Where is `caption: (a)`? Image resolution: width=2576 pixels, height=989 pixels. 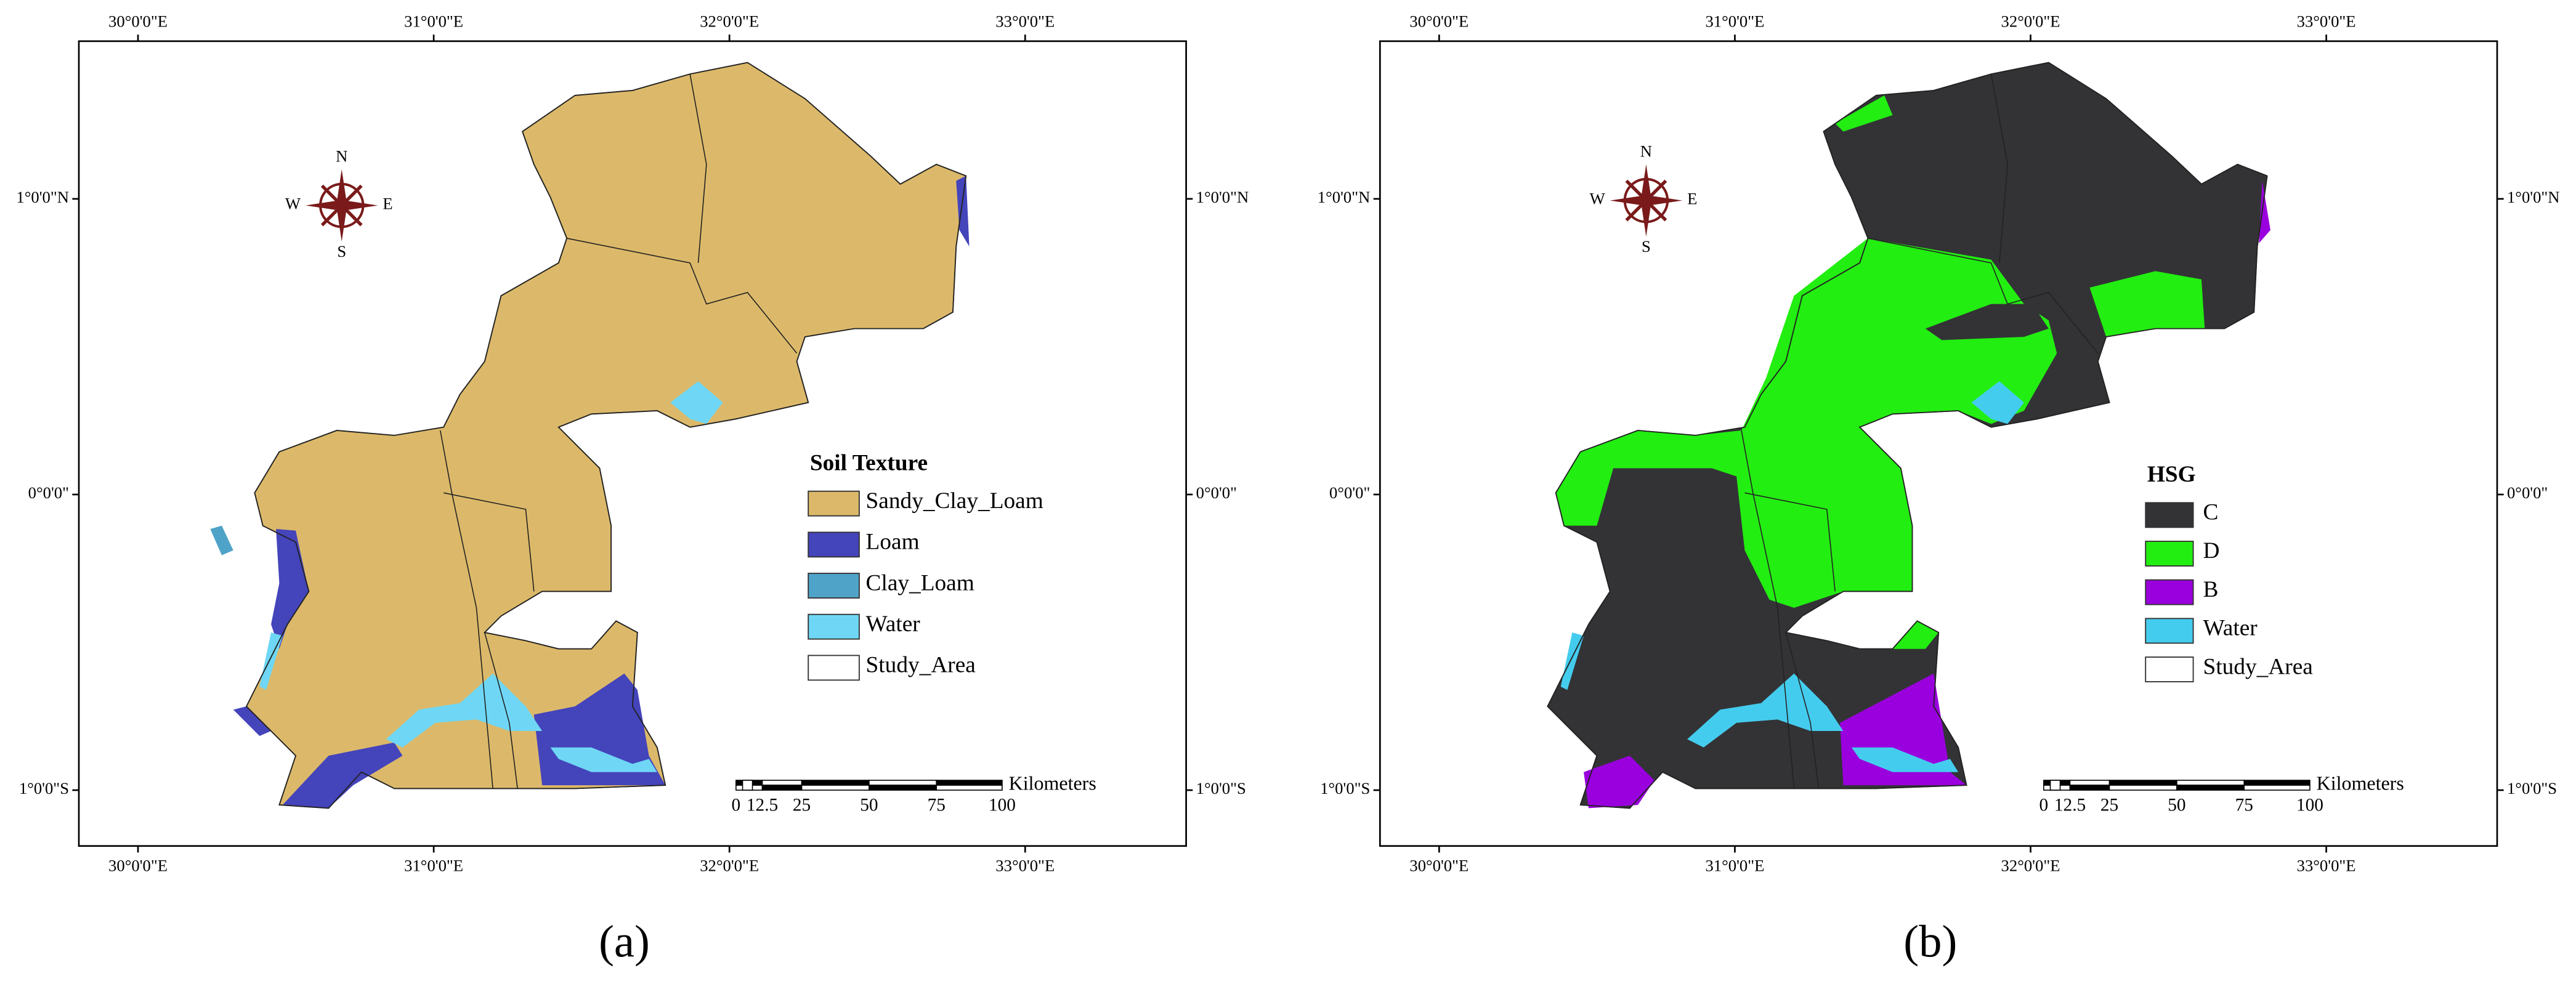 caption: (a) is located at coordinates (624, 941).